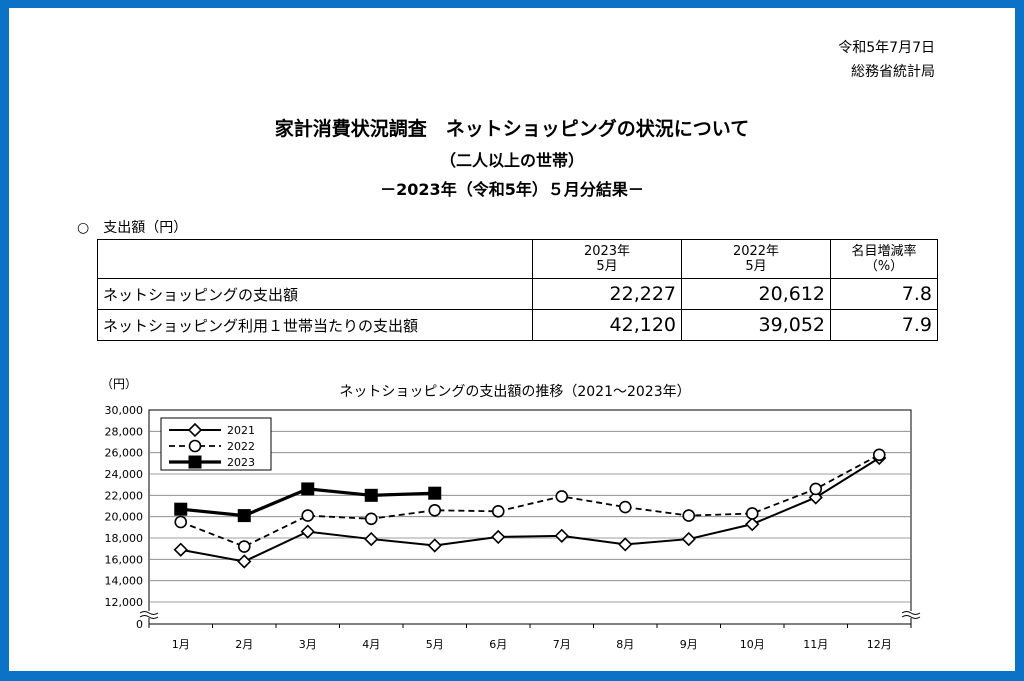 The width and height of the screenshot is (1024, 681). What do you see at coordinates (124, 517) in the screenshot?
I see `y-tick-label: 20,000` at bounding box center [124, 517].